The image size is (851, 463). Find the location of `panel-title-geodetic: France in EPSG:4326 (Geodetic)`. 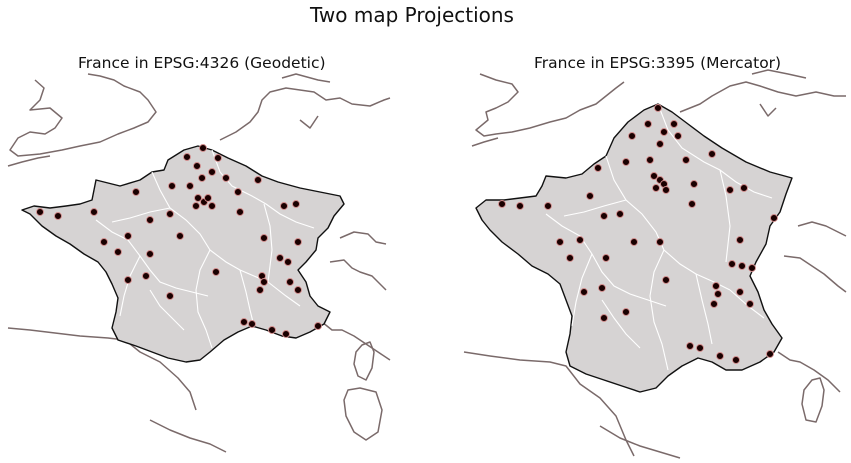

panel-title-geodetic: France in EPSG:4326 (Geodetic) is located at coordinates (202, 63).